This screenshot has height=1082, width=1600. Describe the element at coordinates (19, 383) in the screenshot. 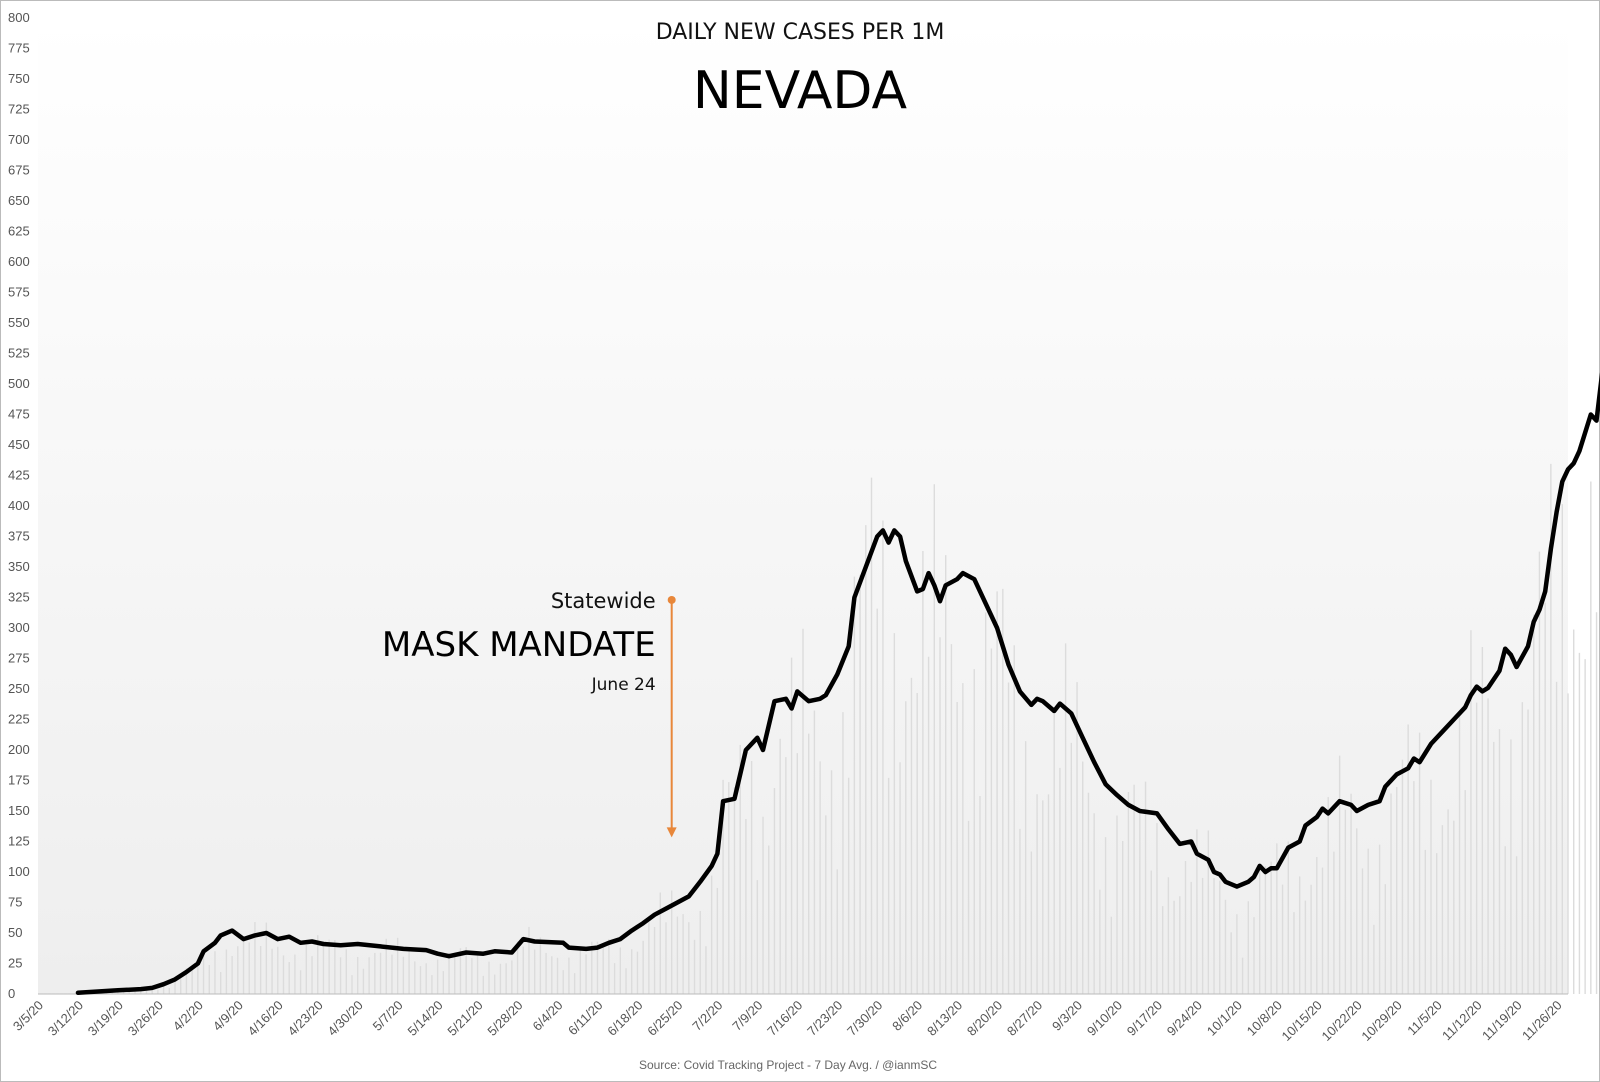

I see `y-tick-label: 500` at that location.